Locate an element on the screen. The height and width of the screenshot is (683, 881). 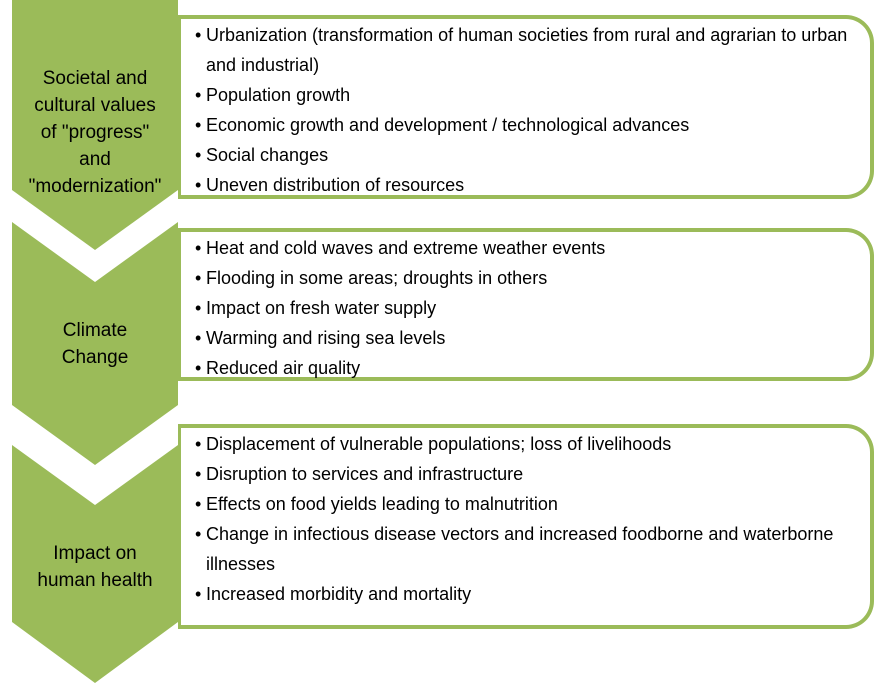
bullet-item: Impact on fresh water supply is located at coordinates (528, 308).